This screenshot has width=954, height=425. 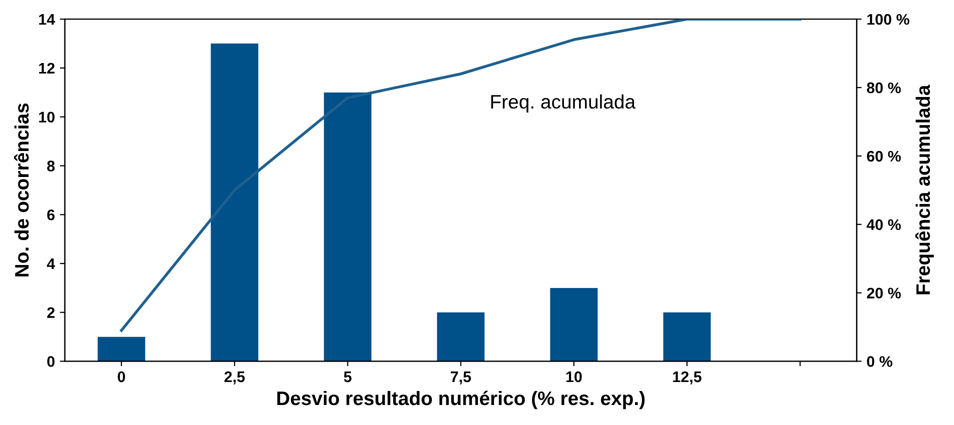 What do you see at coordinates (879, 361) in the screenshot?
I see `y2-tick-label: 0 %` at bounding box center [879, 361].